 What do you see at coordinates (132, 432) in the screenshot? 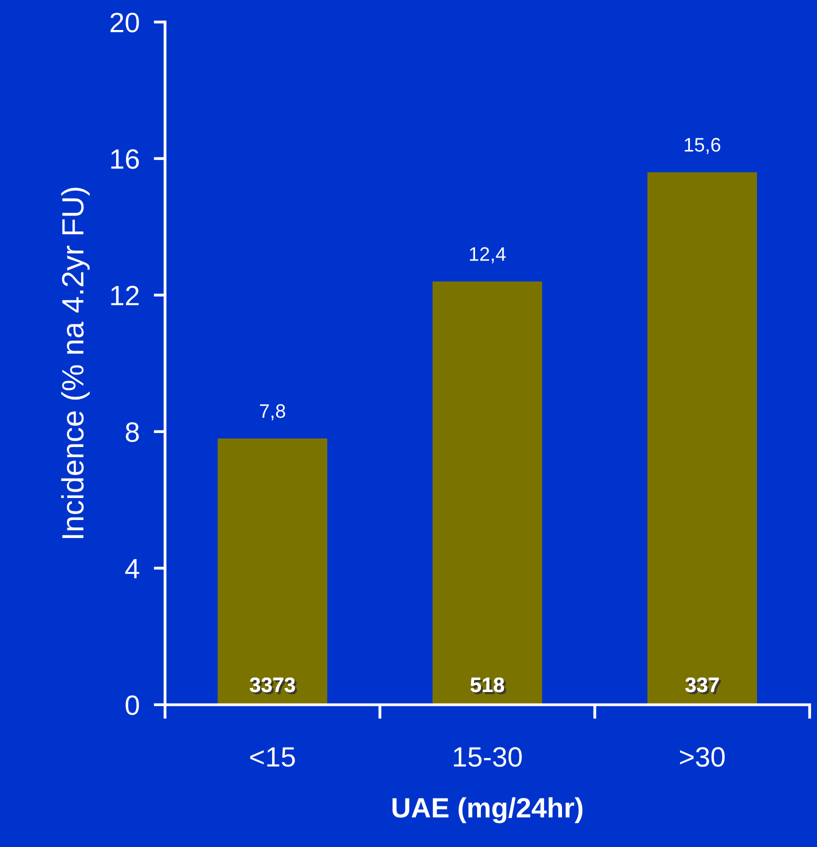
I see `y-tick-label: 8` at bounding box center [132, 432].